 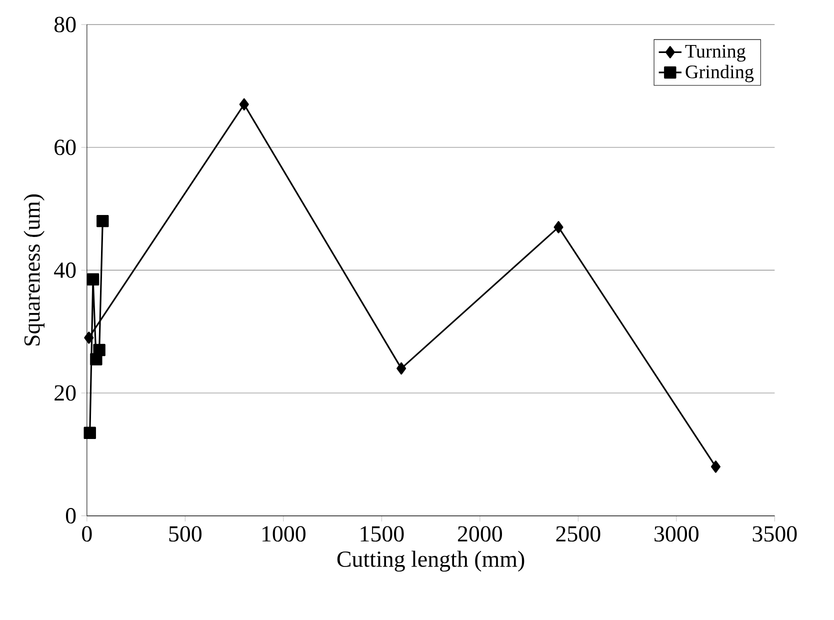 What do you see at coordinates (382, 534) in the screenshot?
I see `x-tick-label: 1500` at bounding box center [382, 534].